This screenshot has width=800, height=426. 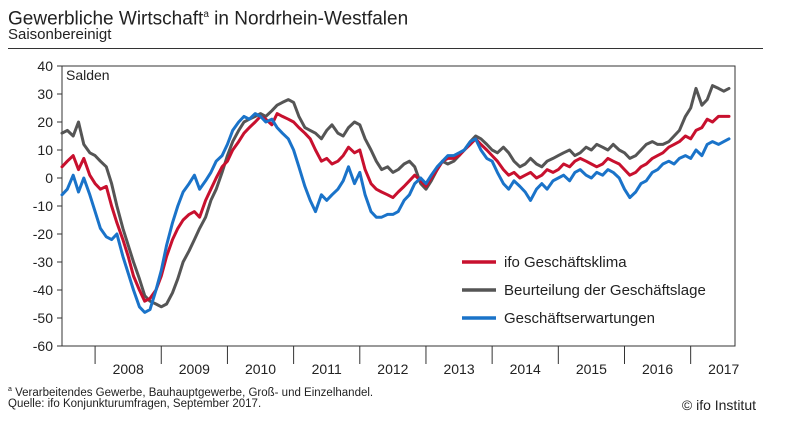 I want to click on chart-title-text: Gewerbliche Wirtschaft, so click(x=106, y=19).